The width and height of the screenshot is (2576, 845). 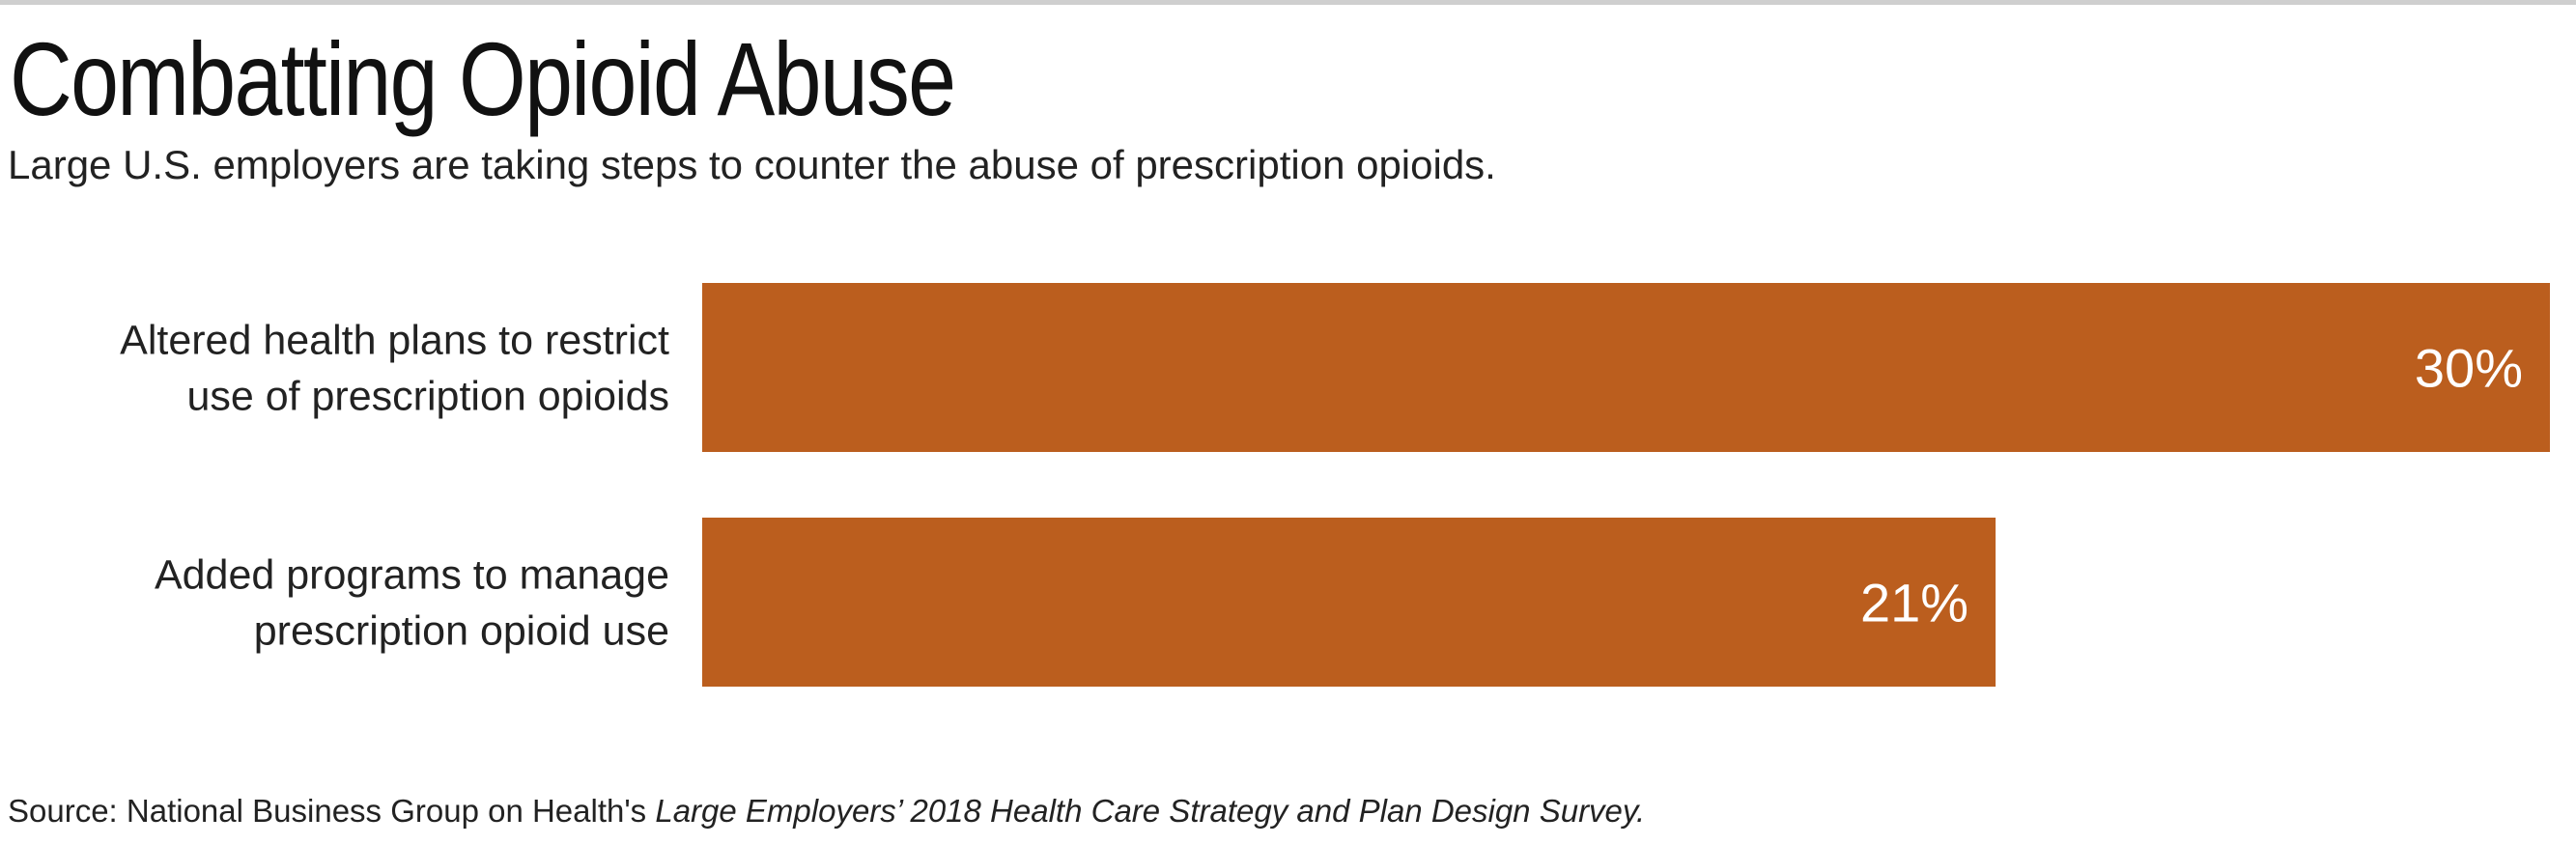 What do you see at coordinates (427, 397) in the screenshot?
I see `category-label-1-line-2: use of prescription opioids` at bounding box center [427, 397].